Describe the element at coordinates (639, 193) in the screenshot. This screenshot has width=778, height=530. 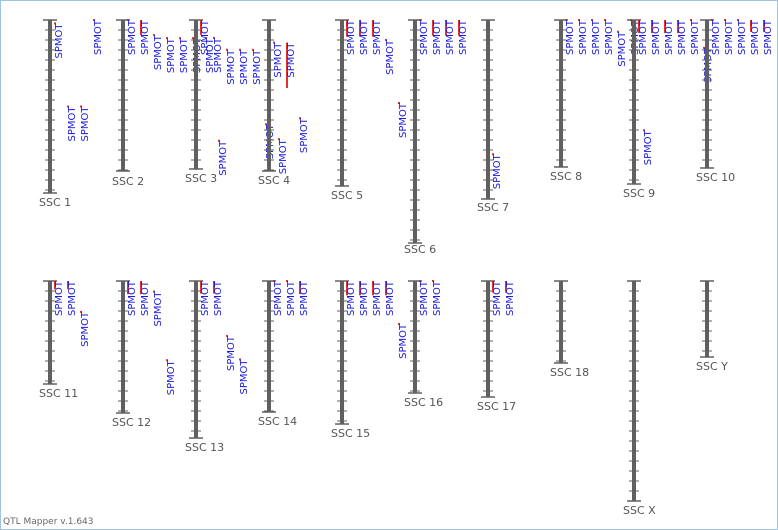
I see `ssc-9-label: SSC 9` at that location.